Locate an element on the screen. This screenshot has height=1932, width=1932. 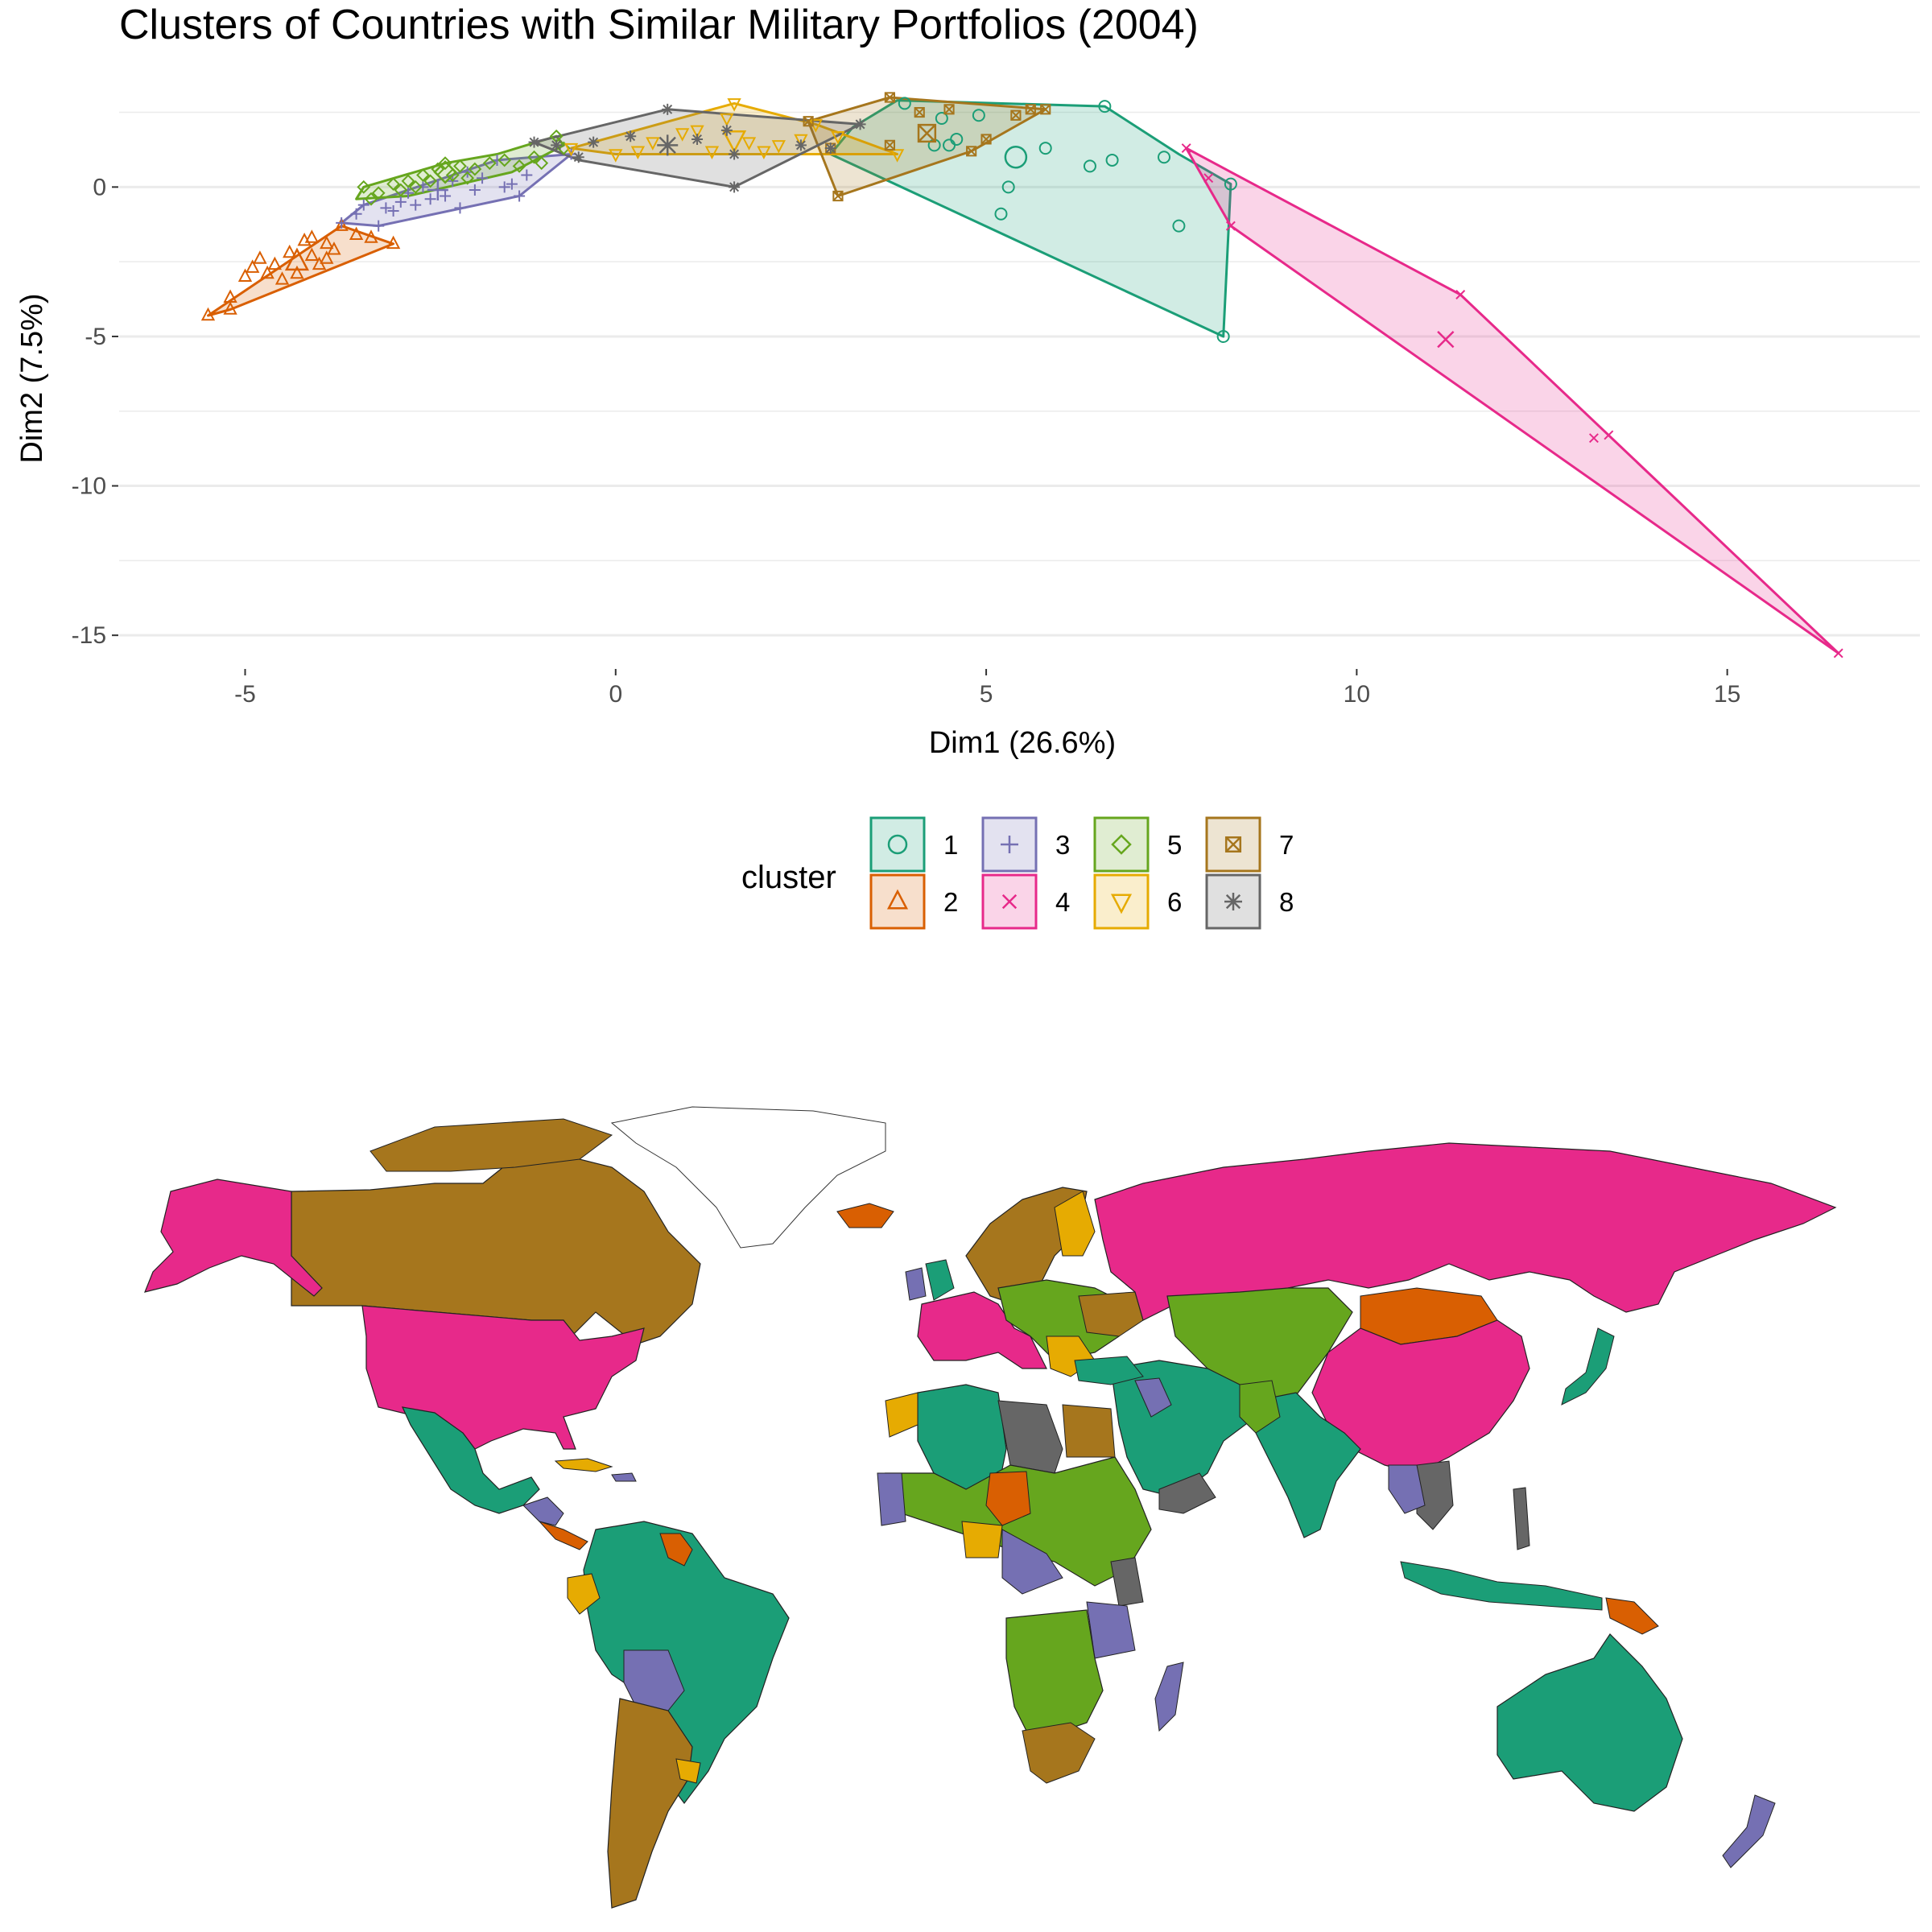
x-axis-label: Dim1 (26.6%) is located at coordinates (1022, 743).